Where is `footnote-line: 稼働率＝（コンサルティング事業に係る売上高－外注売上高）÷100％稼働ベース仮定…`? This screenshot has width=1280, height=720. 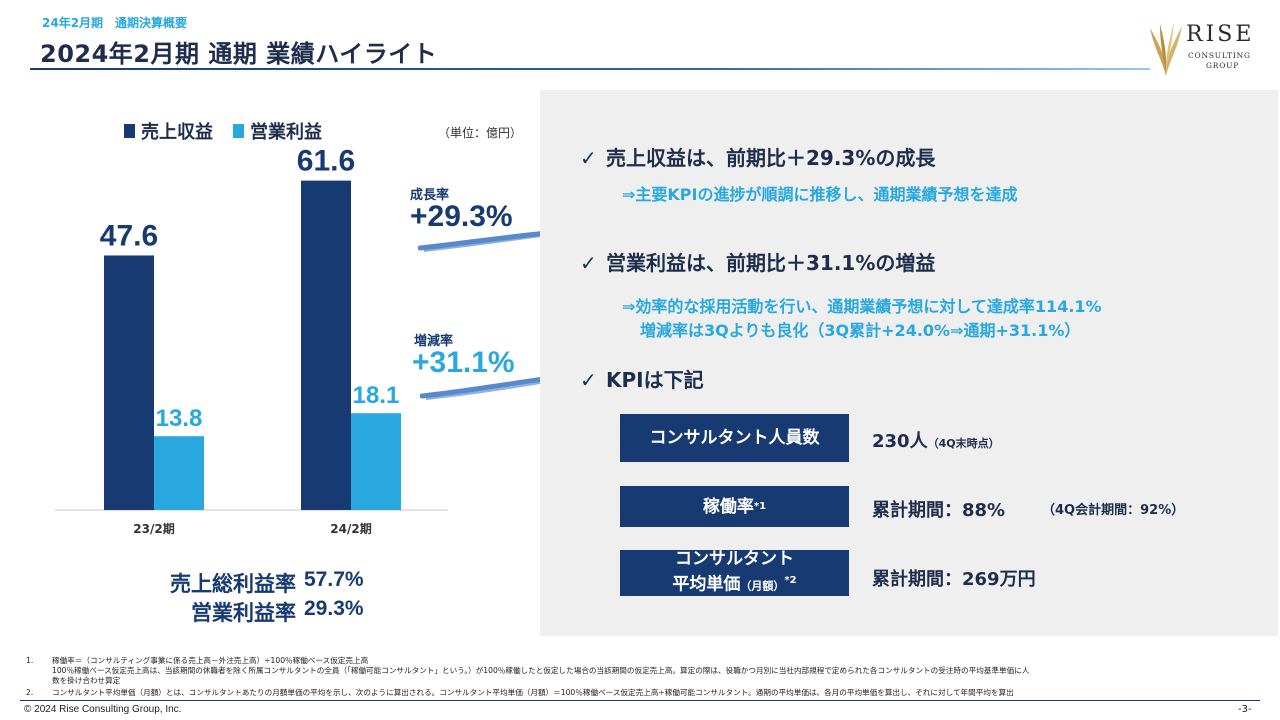
footnote-line: 稼働率＝（コンサルティング事業に係る売上高－外注売上高）÷100％稼働ベース仮定… is located at coordinates (210, 660).